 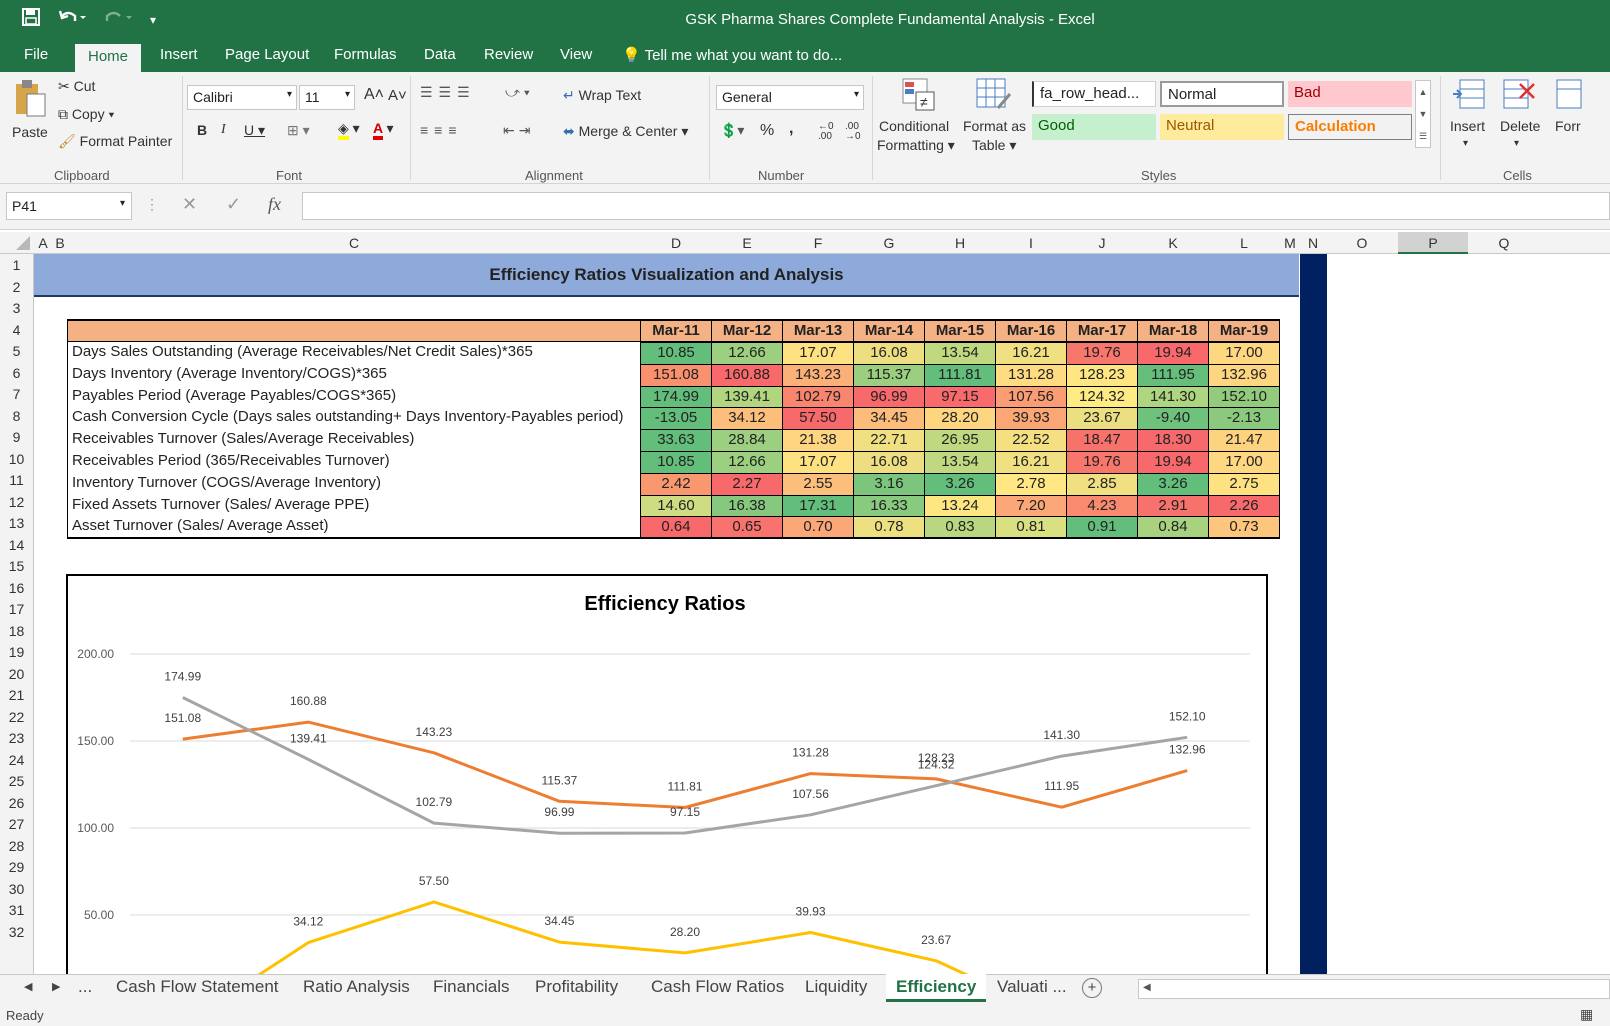 I want to click on row-header-8: 8, so click(x=16, y=416).